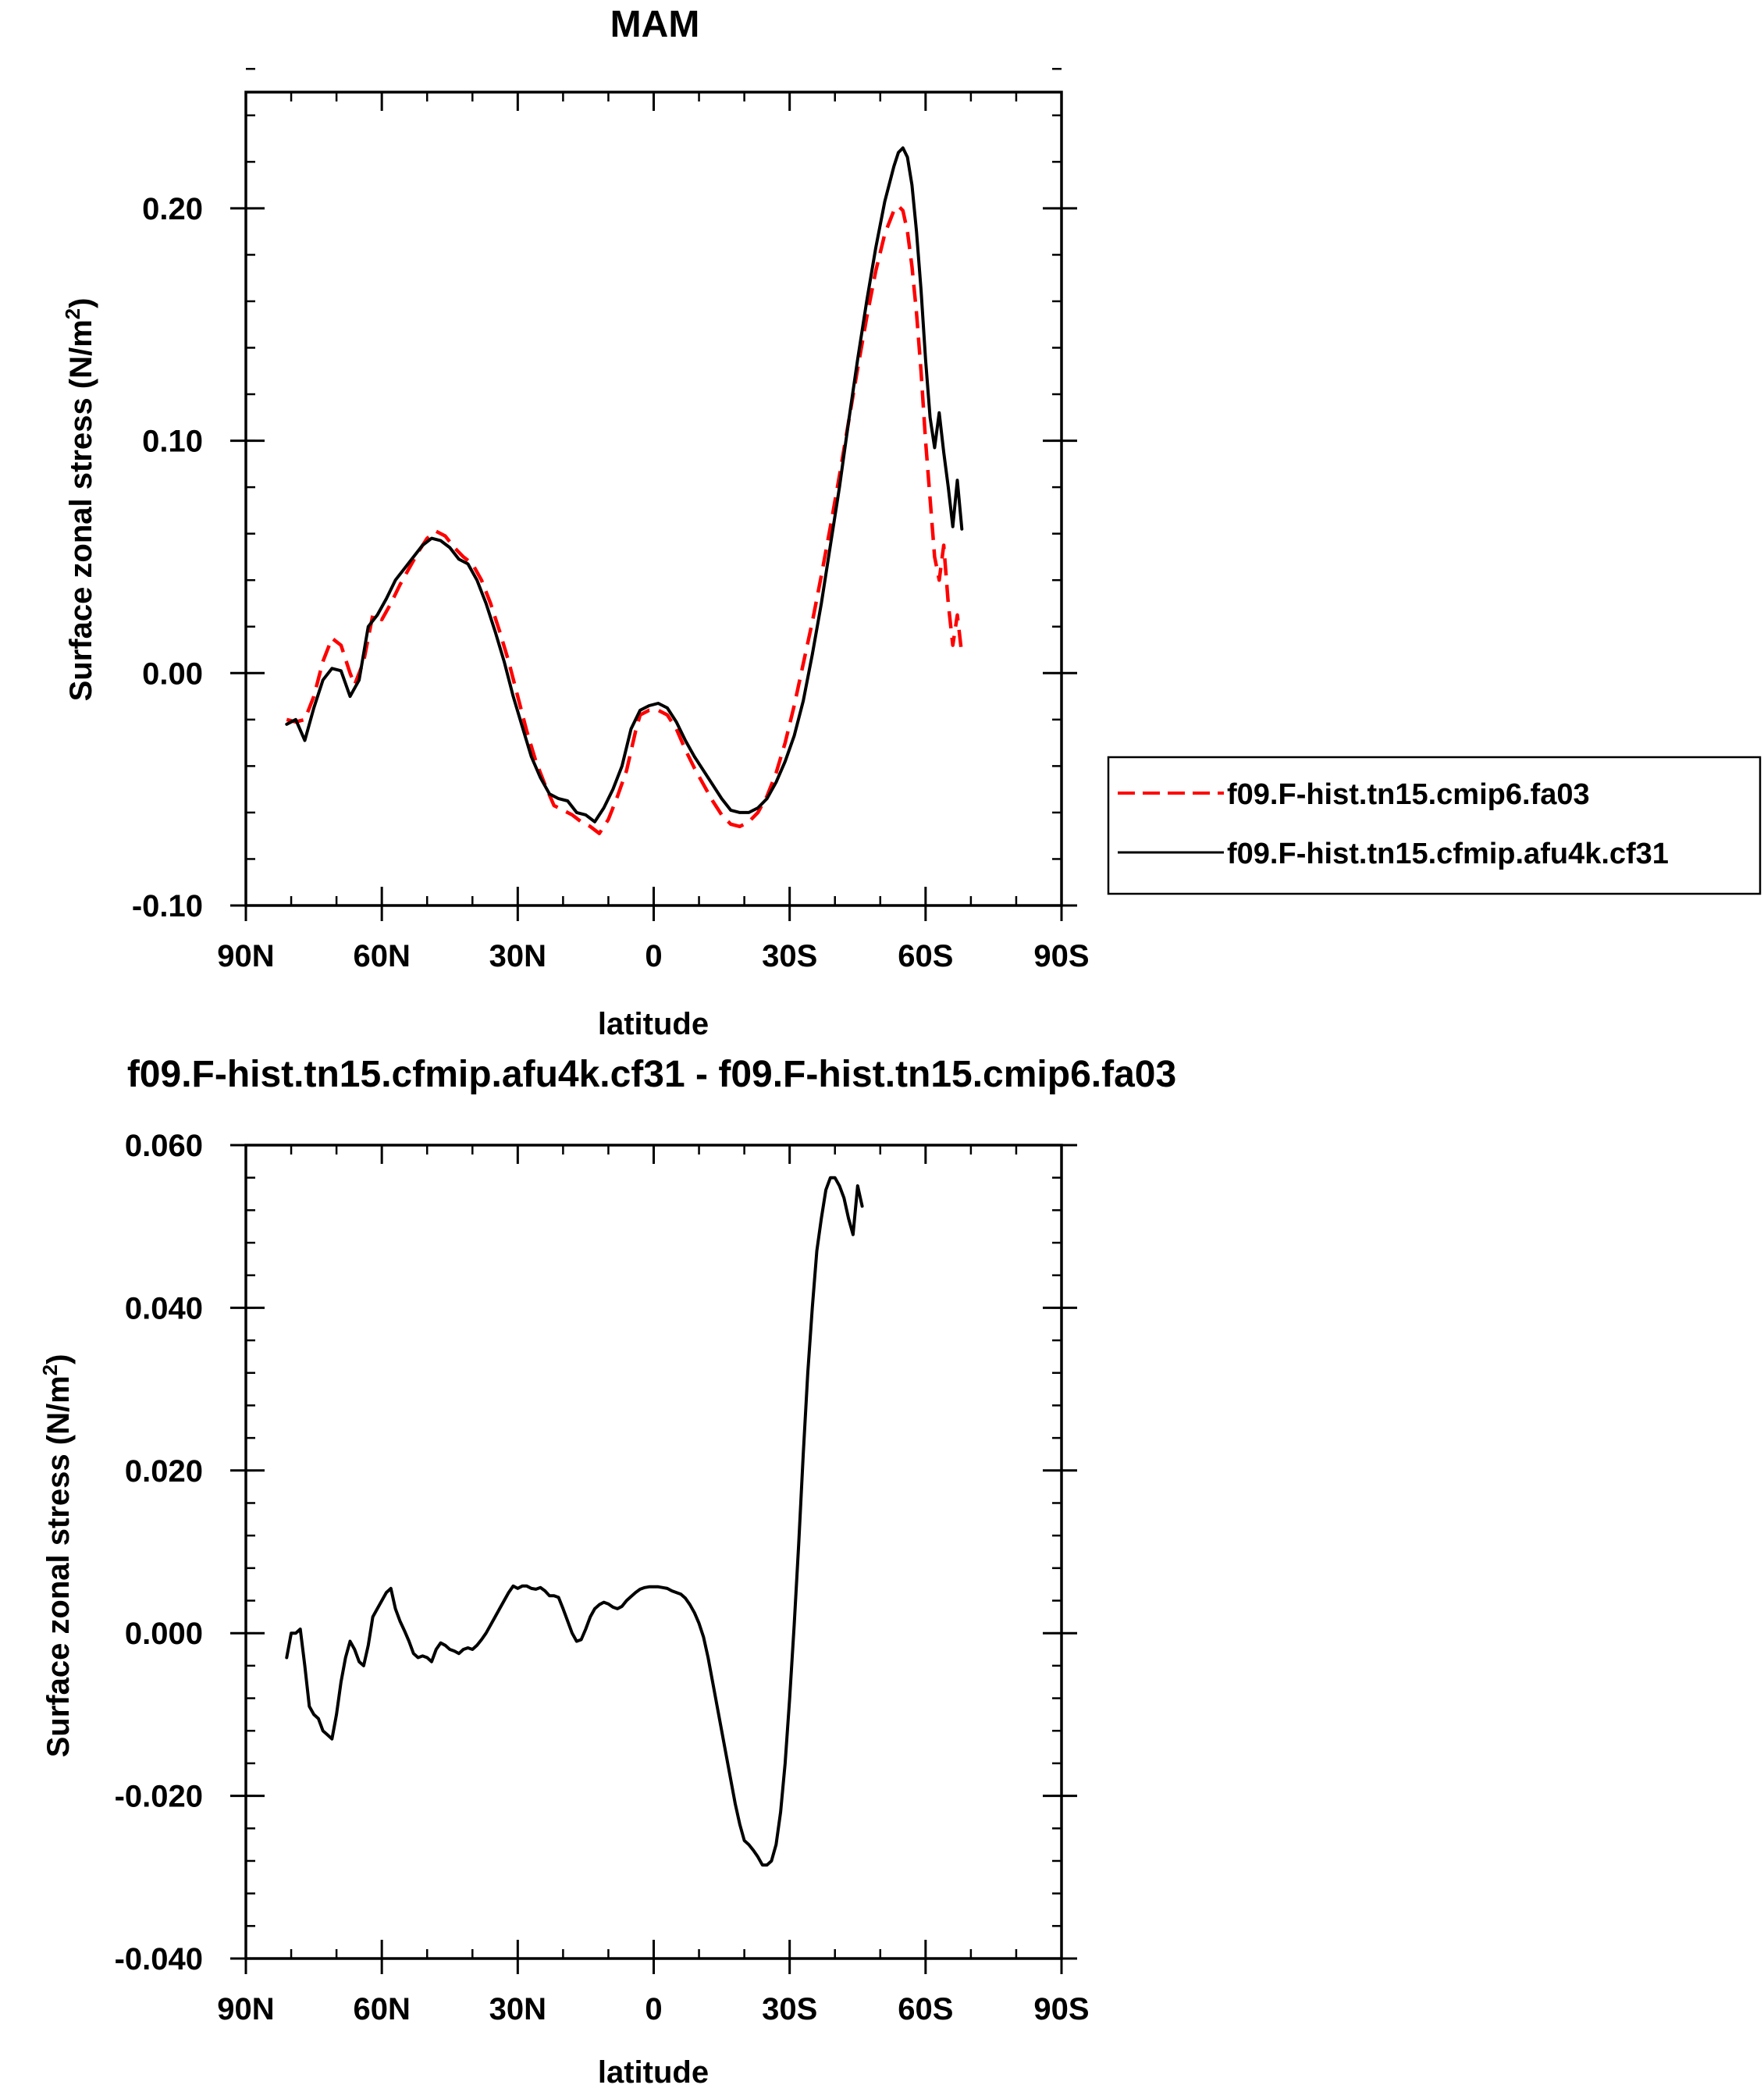 The image size is (1764, 2092). I want to click on bottom-series-line-black-solid, so click(574, 1521).